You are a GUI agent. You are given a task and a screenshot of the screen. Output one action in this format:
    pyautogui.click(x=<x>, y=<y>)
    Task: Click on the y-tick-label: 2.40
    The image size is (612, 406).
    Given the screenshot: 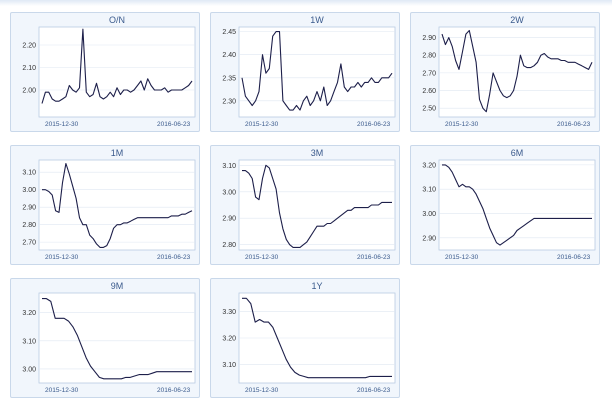 What is the action you would take?
    pyautogui.click(x=229, y=55)
    